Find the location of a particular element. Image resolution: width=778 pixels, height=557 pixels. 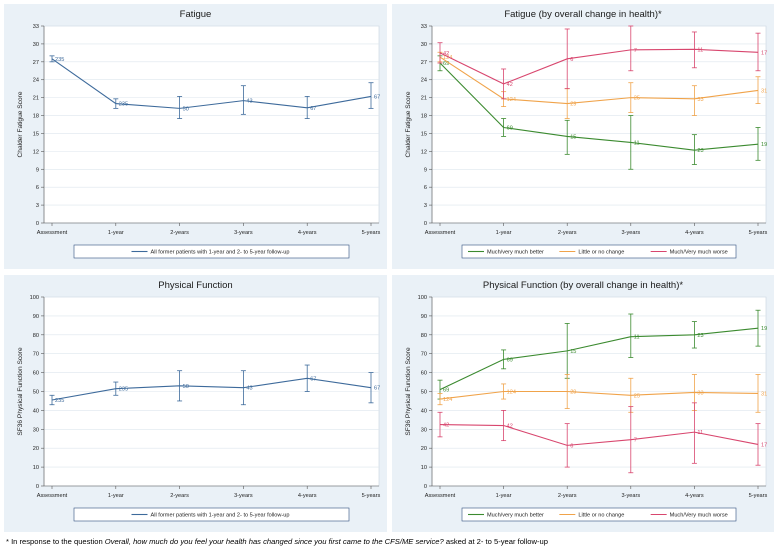

data-label: 235 is located at coordinates (59, 401).